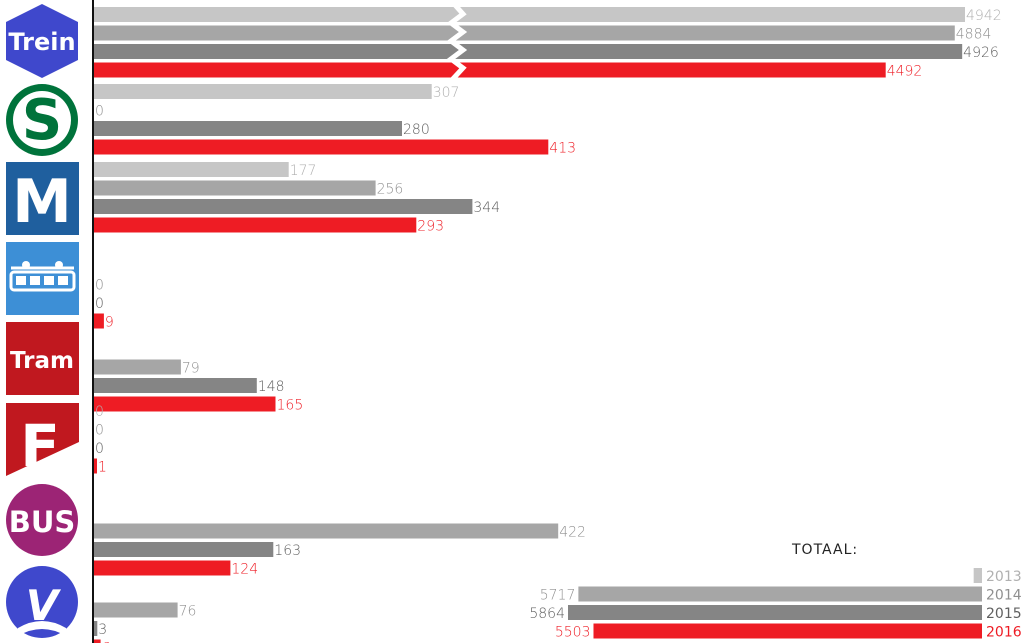 The height and width of the screenshot is (643, 1024). Describe the element at coordinates (787, 631) in the screenshot. I see `total-bar-2016` at that location.